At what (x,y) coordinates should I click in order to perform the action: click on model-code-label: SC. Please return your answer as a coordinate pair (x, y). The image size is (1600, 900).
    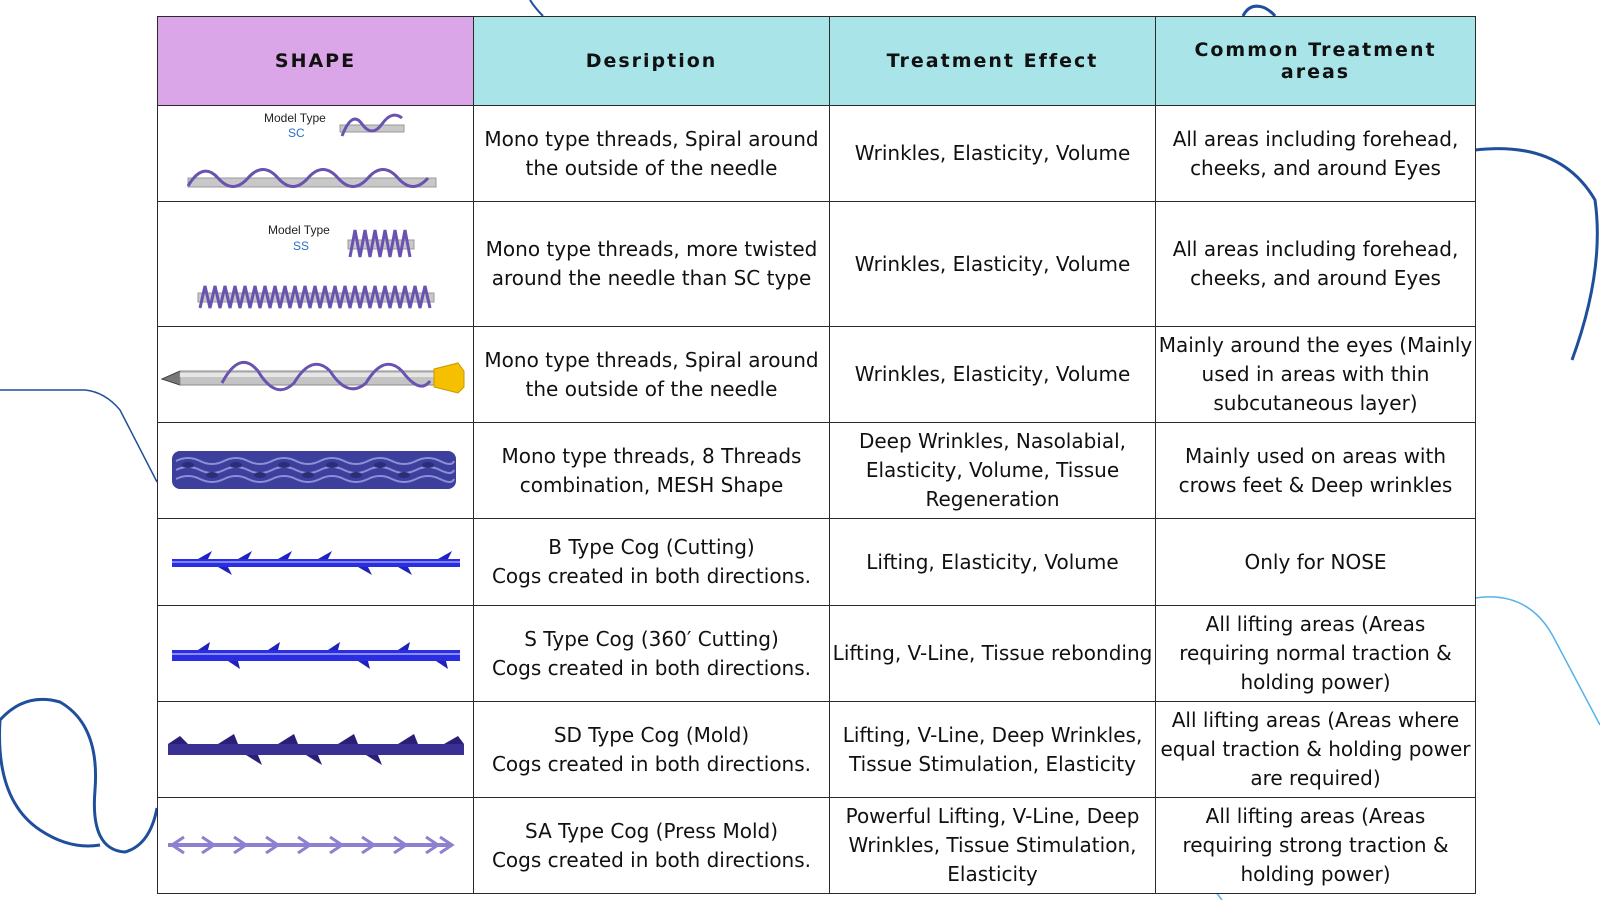
    Looking at the image, I should click on (296, 133).